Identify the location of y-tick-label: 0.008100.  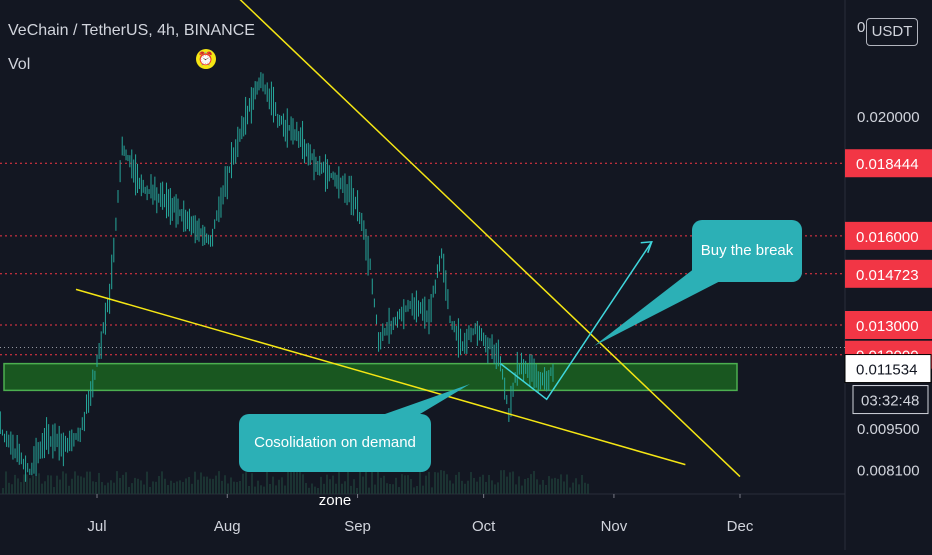
(888, 471).